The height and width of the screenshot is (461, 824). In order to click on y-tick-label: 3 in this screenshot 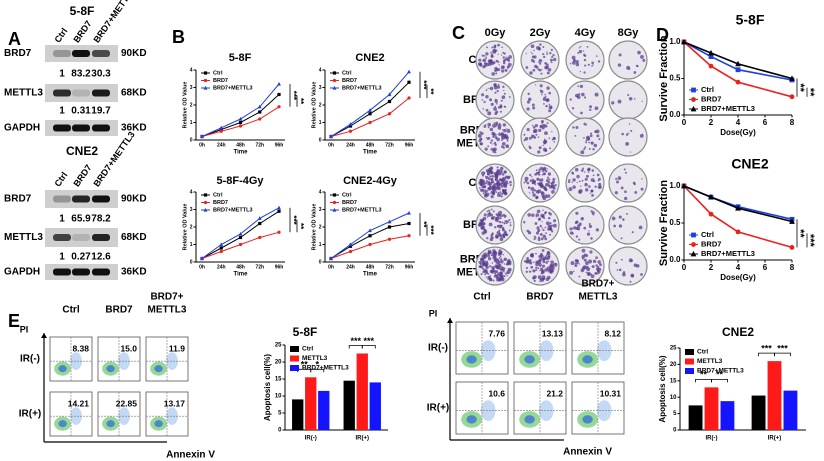, I will do `click(191, 210)`.